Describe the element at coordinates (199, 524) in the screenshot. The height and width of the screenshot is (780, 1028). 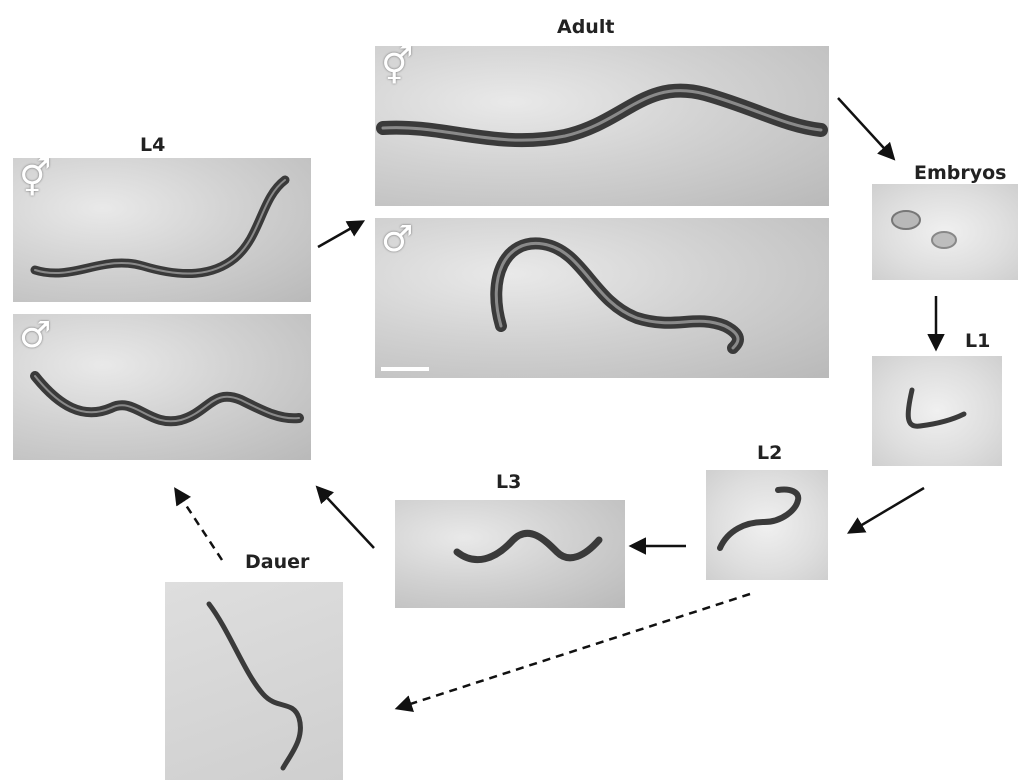
I see `arrow-dauer-to-l4` at that location.